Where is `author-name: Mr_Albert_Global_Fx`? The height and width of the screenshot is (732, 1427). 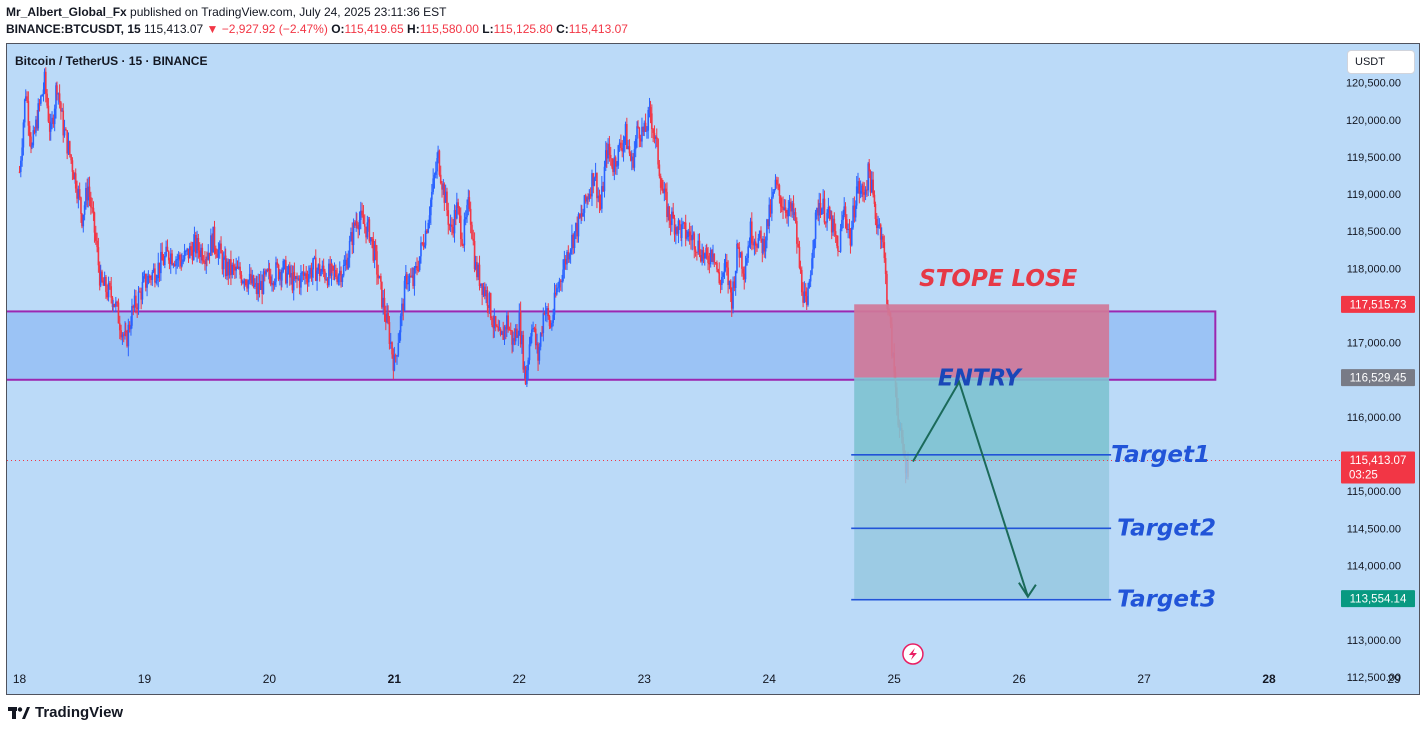
author-name: Mr_Albert_Global_Fx is located at coordinates (66, 12).